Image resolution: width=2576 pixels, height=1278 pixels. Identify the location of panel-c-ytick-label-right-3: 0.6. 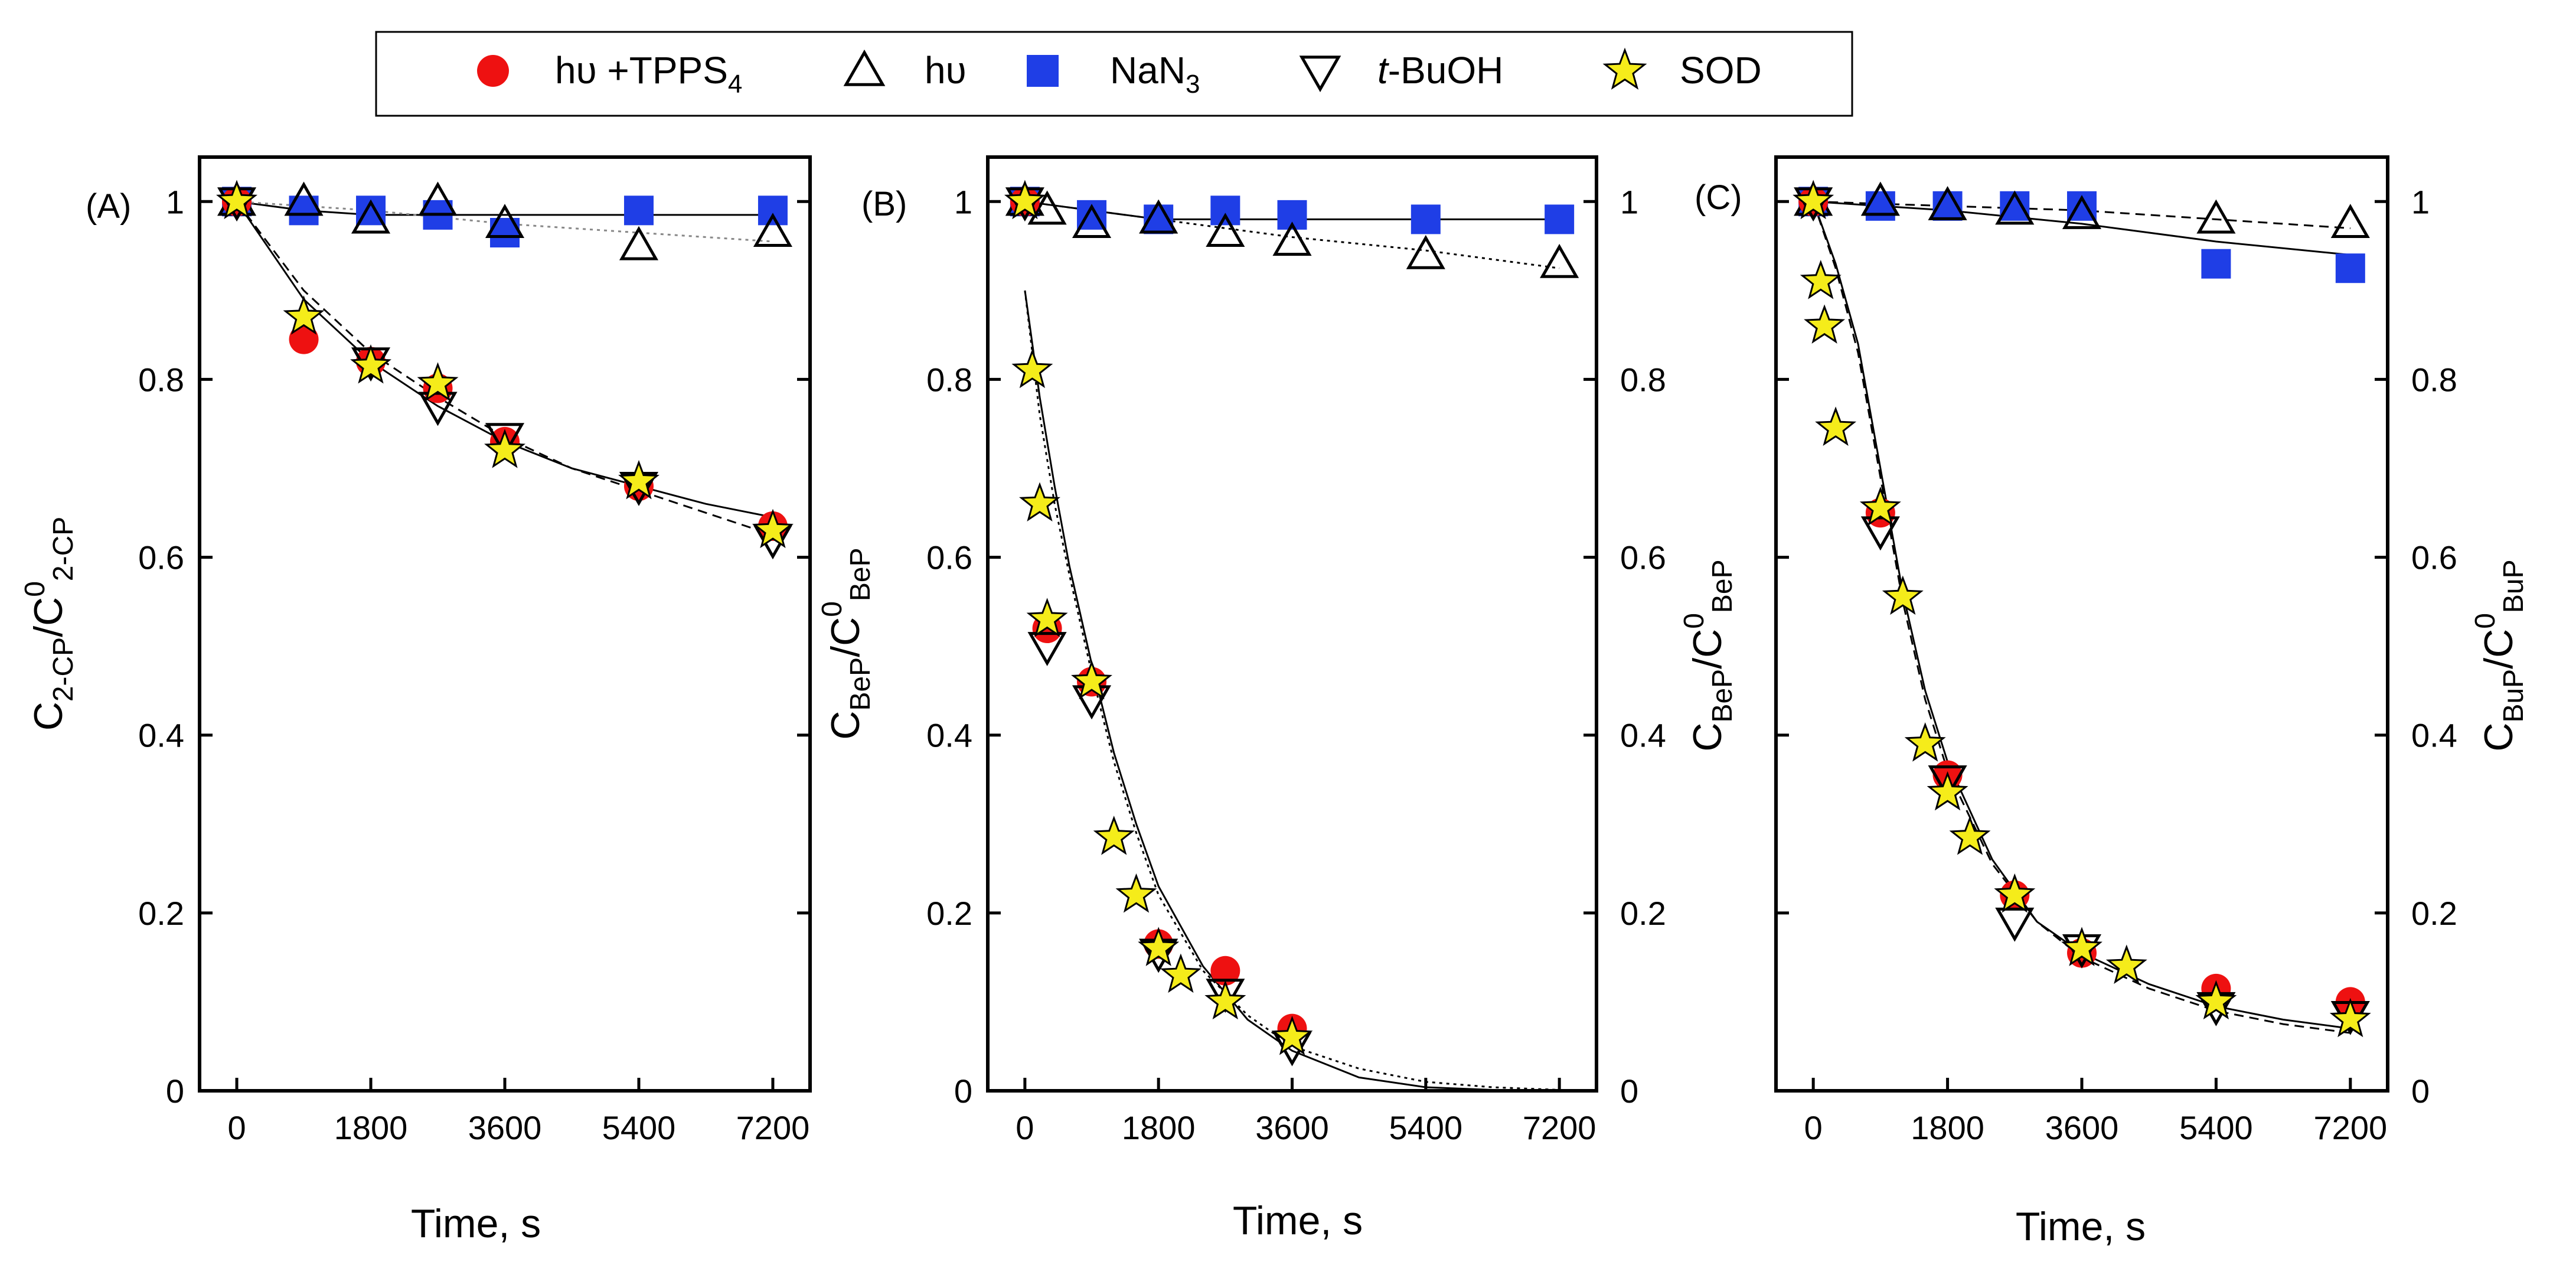
(2434, 557).